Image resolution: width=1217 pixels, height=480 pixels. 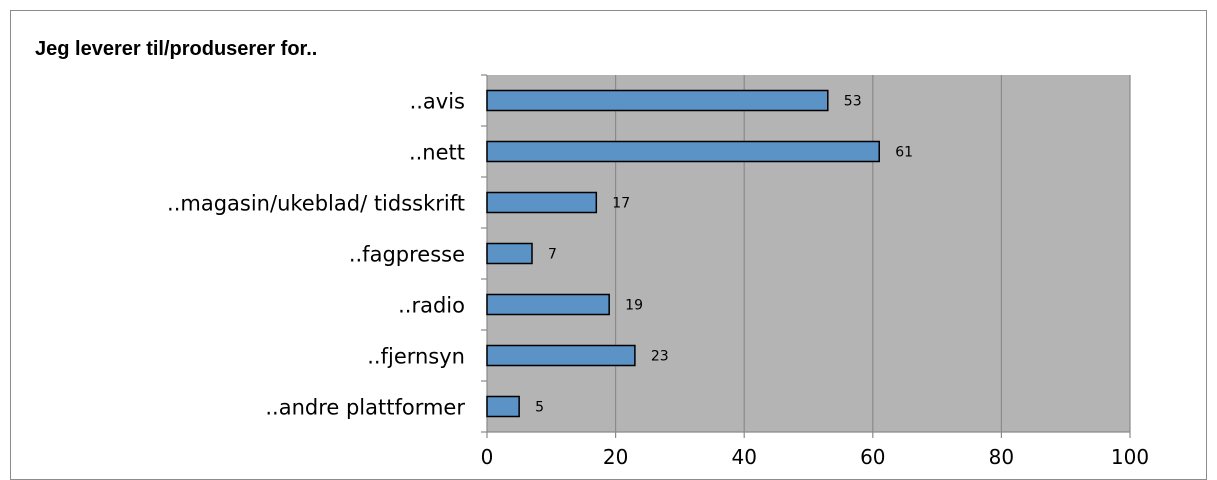 I want to click on x-tick-label: 60, so click(x=872, y=457).